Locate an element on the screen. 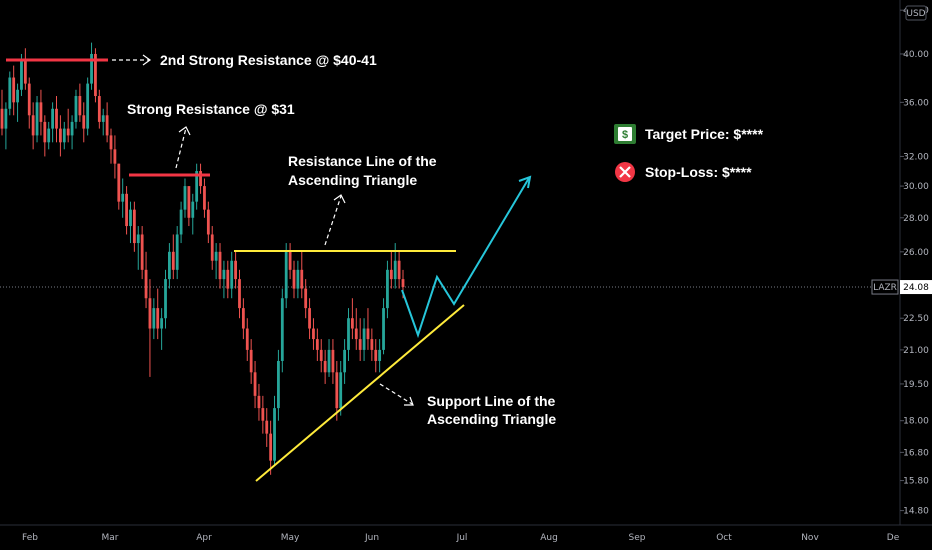  y-tick-label: 40.00 is located at coordinates (916, 55).